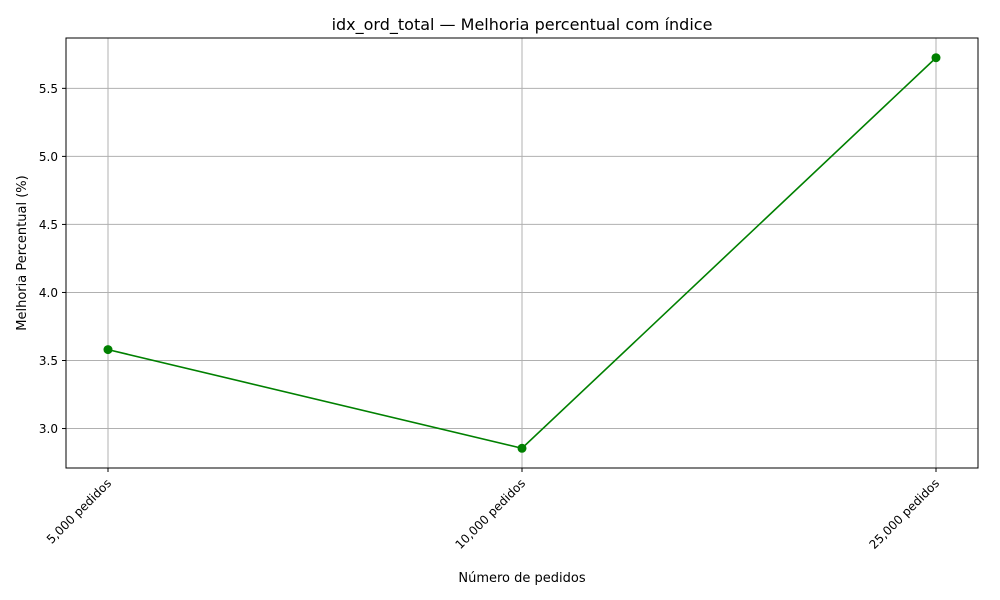  What do you see at coordinates (48, 361) in the screenshot?
I see `y-tick-label: 3.5` at bounding box center [48, 361].